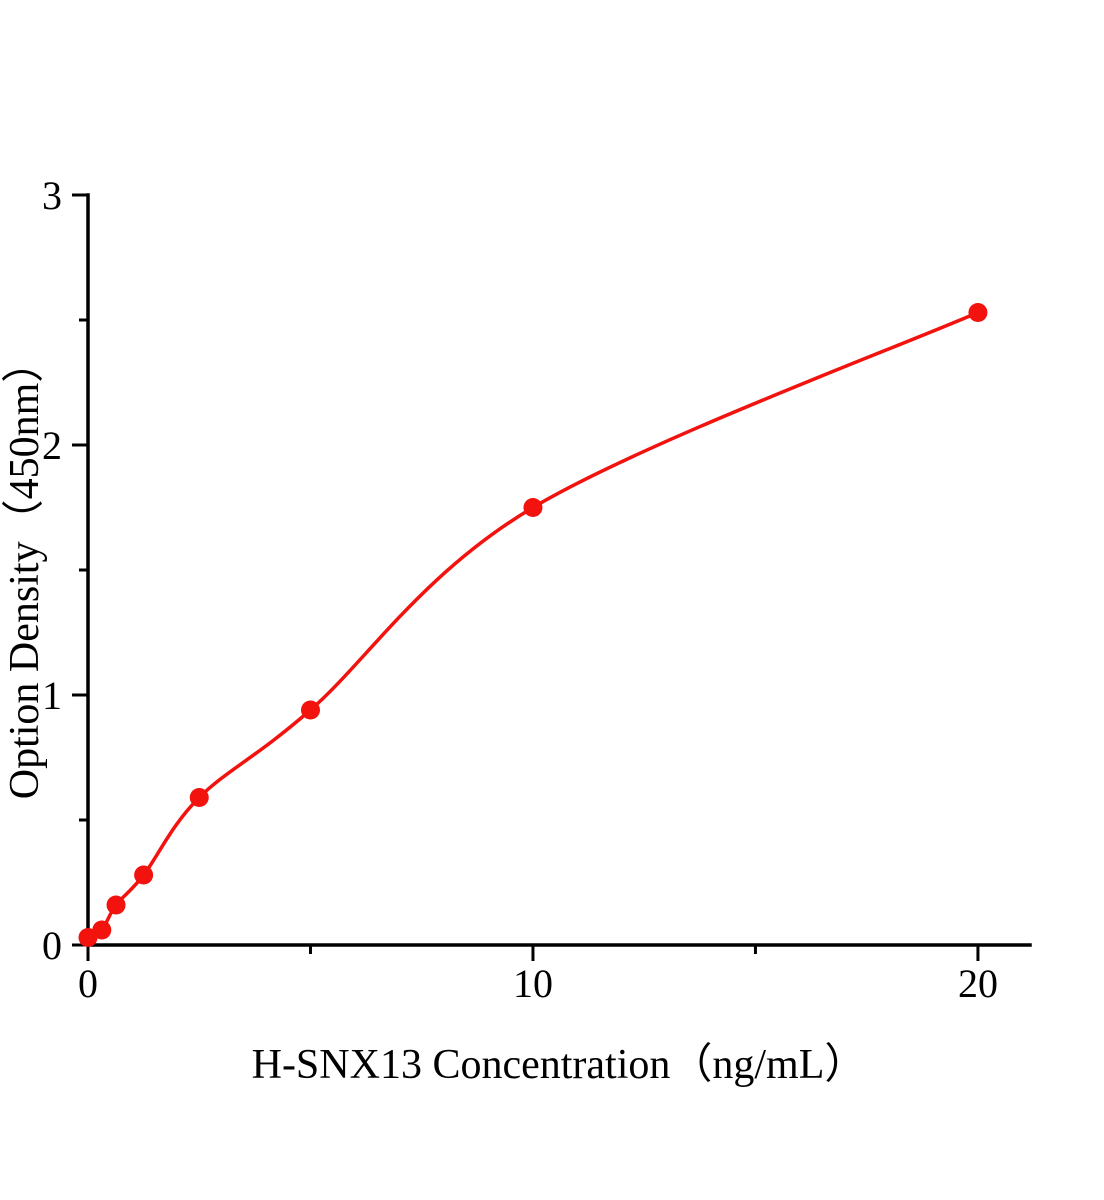 Image resolution: width=1104 pixels, height=1200 pixels. What do you see at coordinates (559, 1065) in the screenshot?
I see `x-axis-title: H-SNX13 Concentration（ng/mL）` at bounding box center [559, 1065].